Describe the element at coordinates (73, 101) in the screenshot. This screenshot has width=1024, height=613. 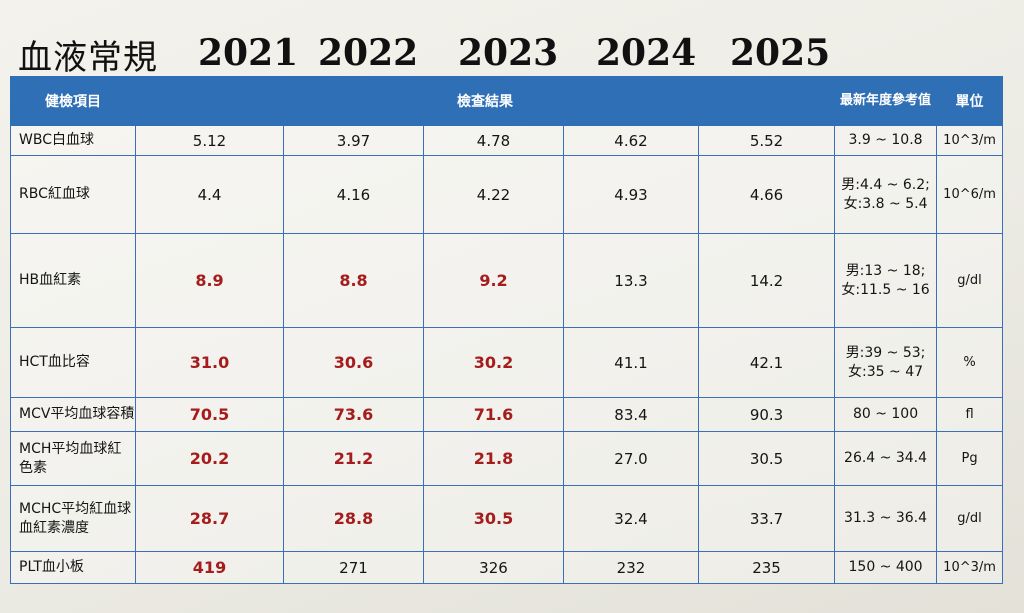
I see `header-item: 健檢項目` at that location.